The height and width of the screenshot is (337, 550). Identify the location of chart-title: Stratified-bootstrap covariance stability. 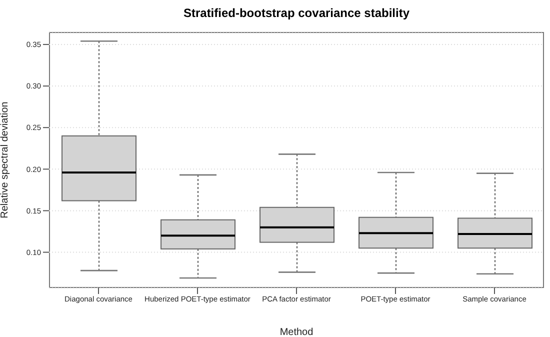
(296, 13).